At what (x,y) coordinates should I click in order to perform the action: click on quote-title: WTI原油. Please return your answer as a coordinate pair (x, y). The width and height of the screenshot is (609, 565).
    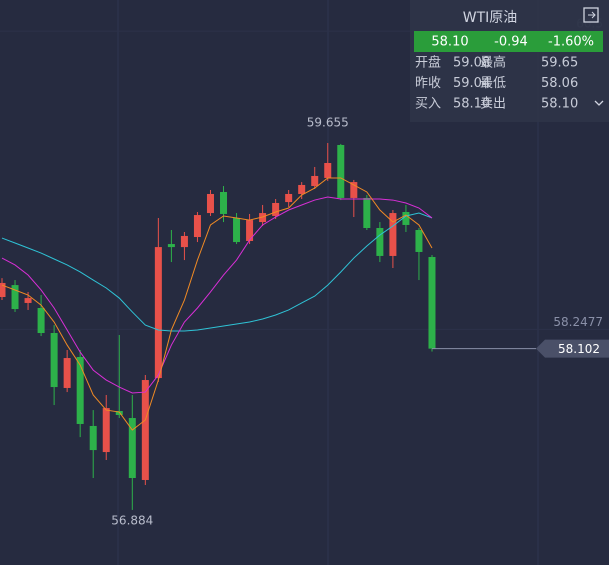
    Looking at the image, I should click on (490, 18).